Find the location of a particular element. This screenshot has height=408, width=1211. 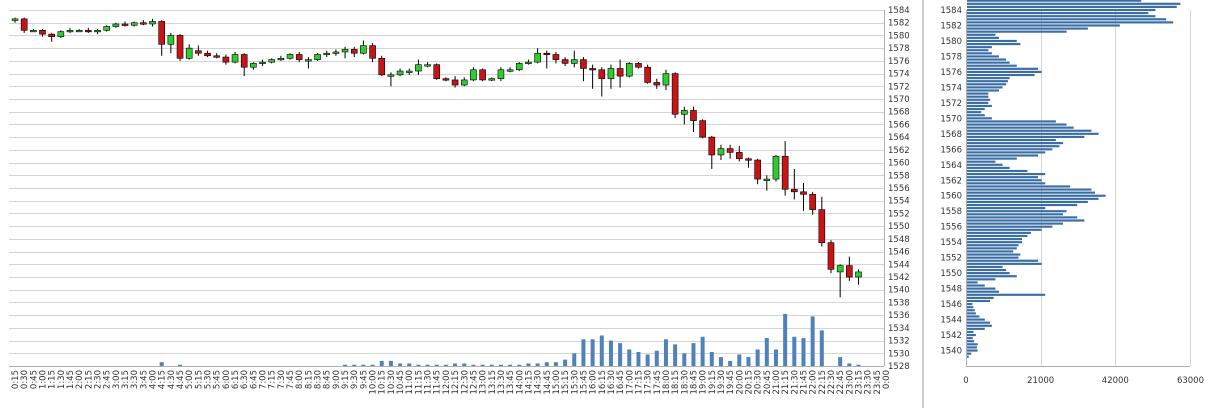

x-tick-label: 14:30 is located at coordinates (539, 382).